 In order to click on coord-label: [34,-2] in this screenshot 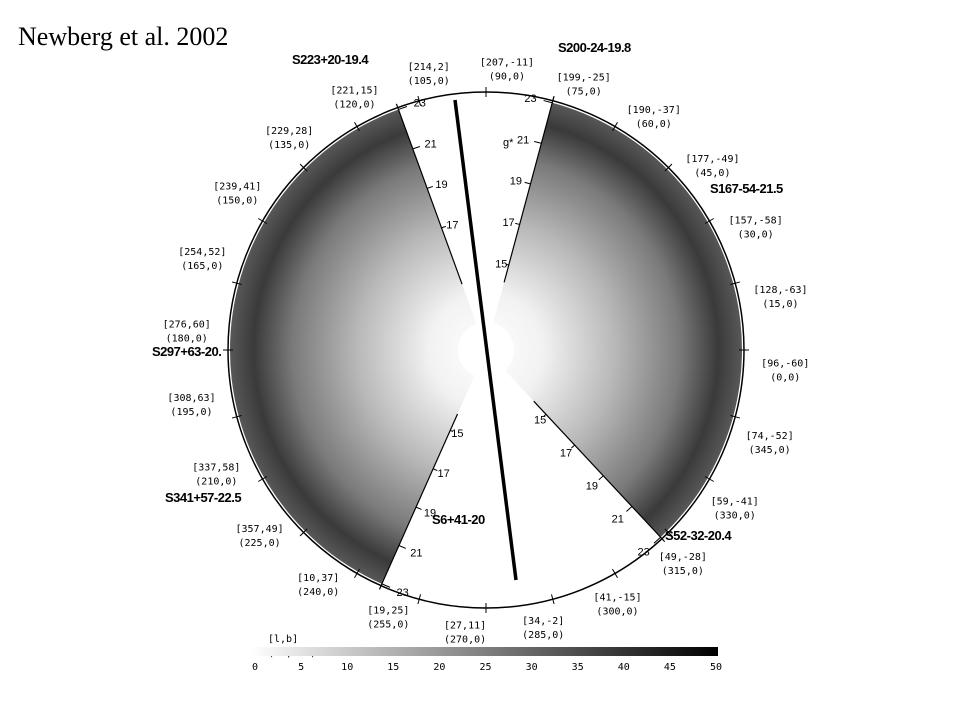, I will do `click(543, 621)`.